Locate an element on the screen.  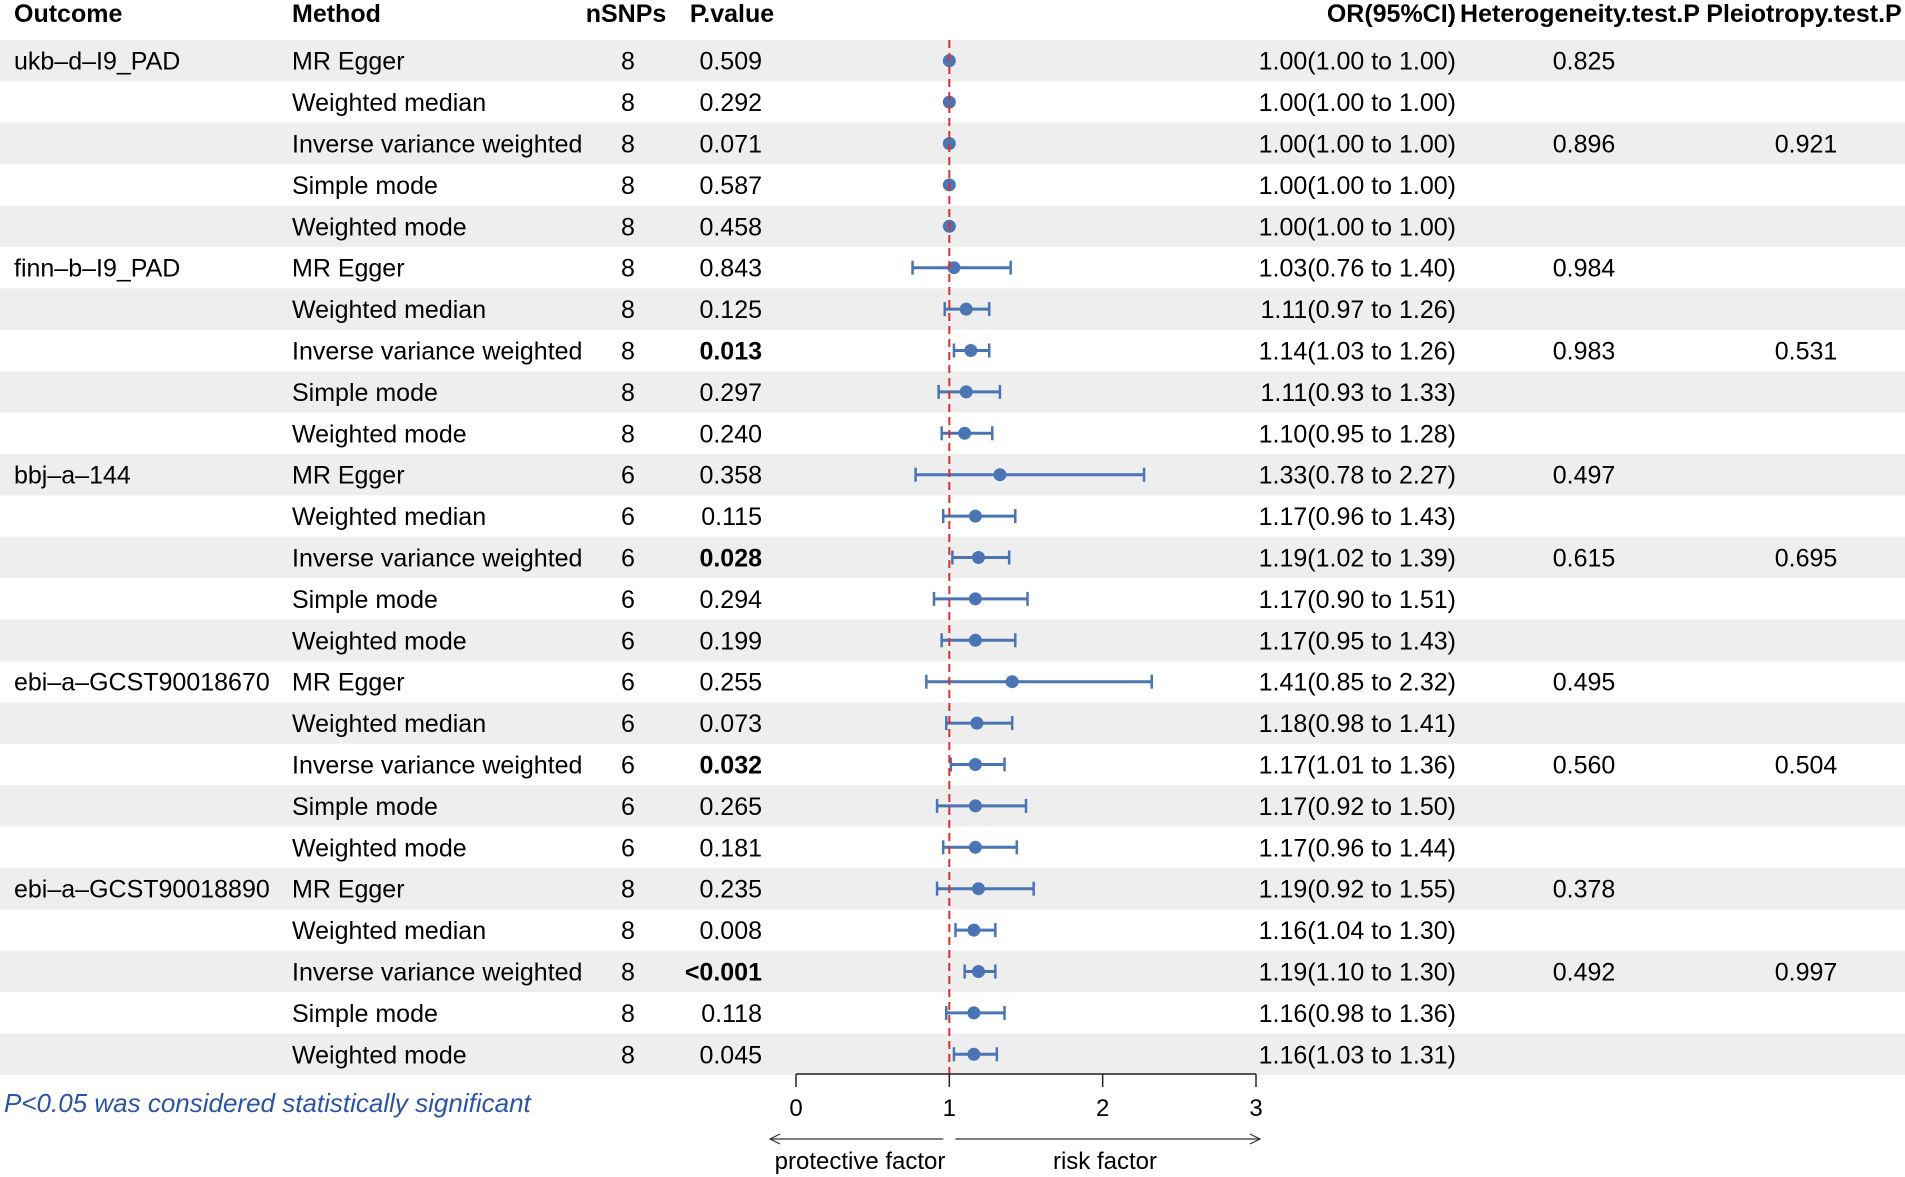
cell-pleiotropy: 0.997 is located at coordinates (1806, 973).